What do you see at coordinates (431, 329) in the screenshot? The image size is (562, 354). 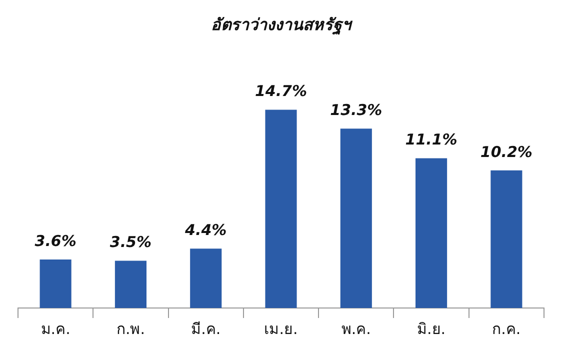 I see `x-tick-label: มิ.ย.` at bounding box center [431, 329].